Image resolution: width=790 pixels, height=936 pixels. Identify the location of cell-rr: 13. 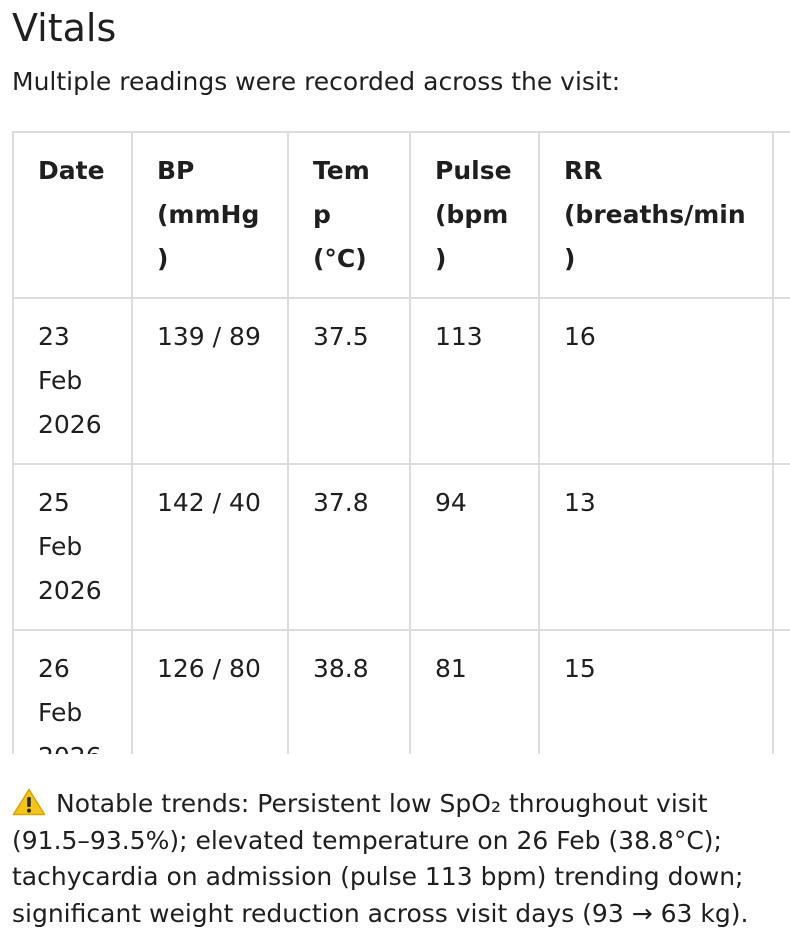
(656, 547).